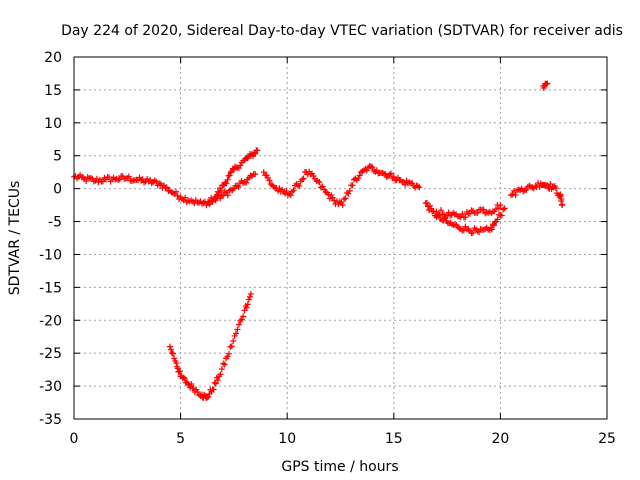 This screenshot has width=640, height=480. Describe the element at coordinates (50, 420) in the screenshot. I see `y-tick-label: -35` at that location.